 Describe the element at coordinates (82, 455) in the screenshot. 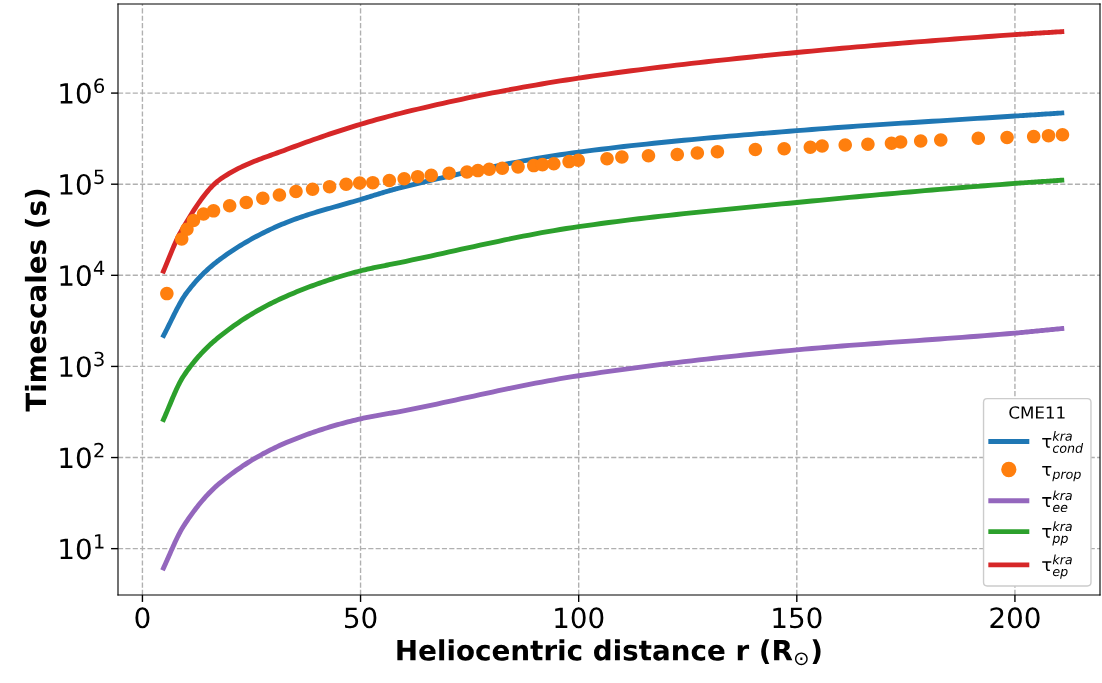

I see `y-tick-label: 10$^{2}$` at that location.